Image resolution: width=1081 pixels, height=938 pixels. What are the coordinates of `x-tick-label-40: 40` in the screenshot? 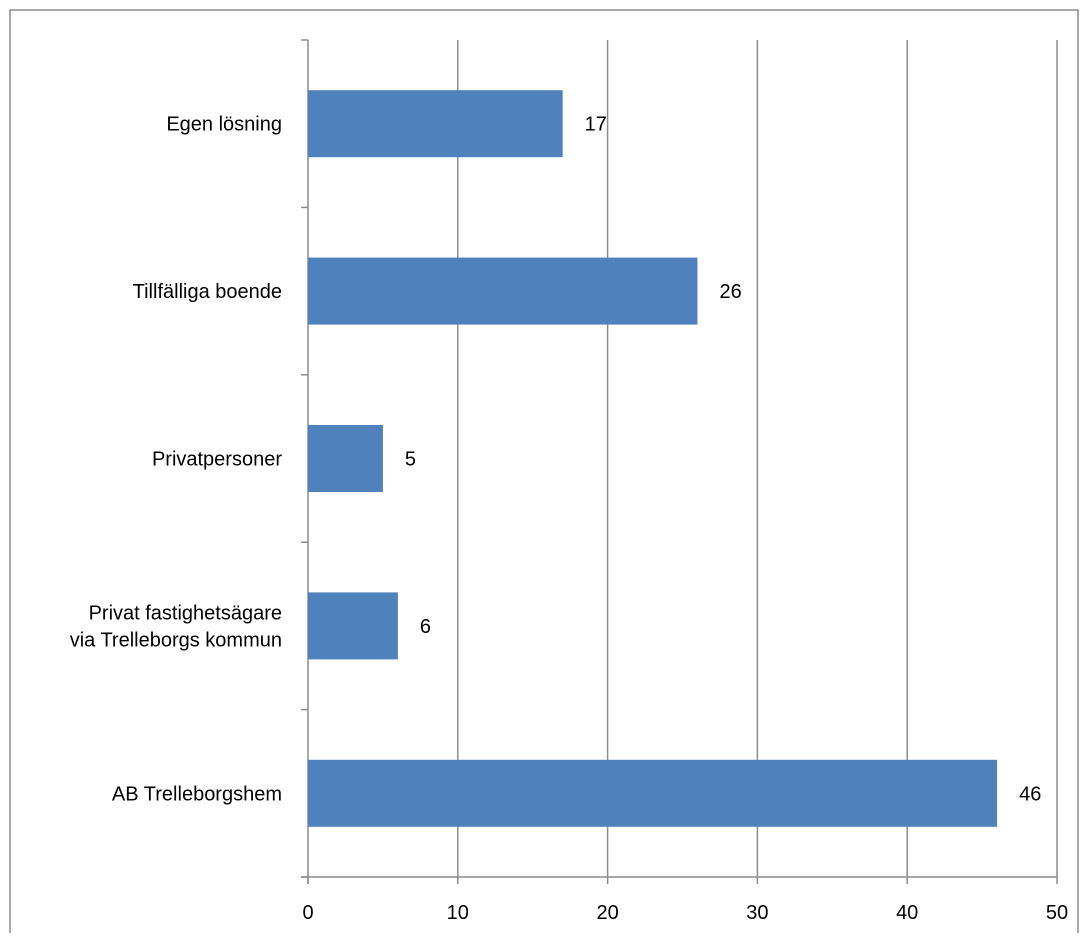 It's located at (907, 913).